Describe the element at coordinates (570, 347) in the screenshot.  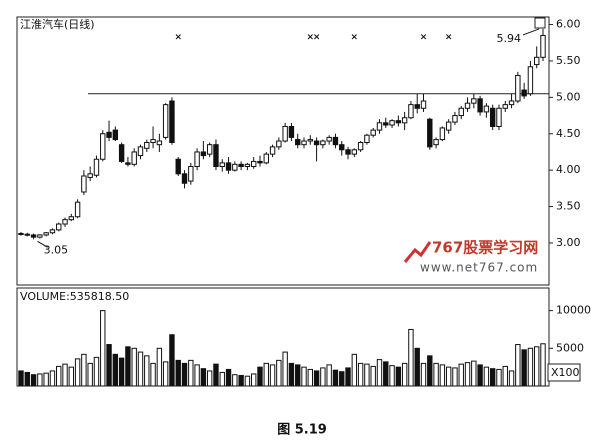
I see `volume-tick-label: 5000` at that location.